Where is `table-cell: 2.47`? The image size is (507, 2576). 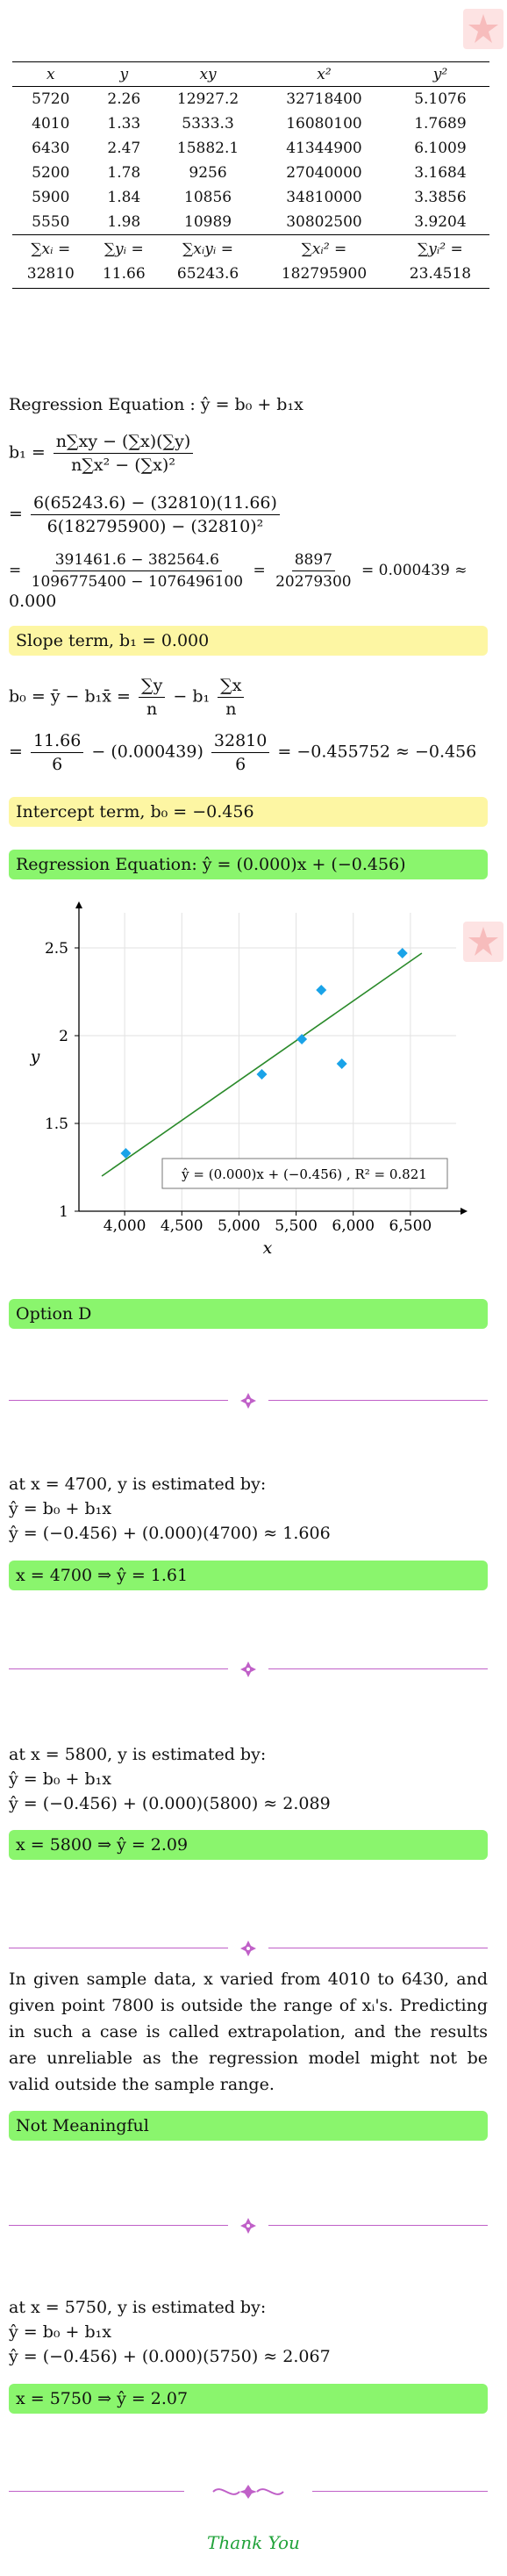
table-cell: 2.47 is located at coordinates (124, 148).